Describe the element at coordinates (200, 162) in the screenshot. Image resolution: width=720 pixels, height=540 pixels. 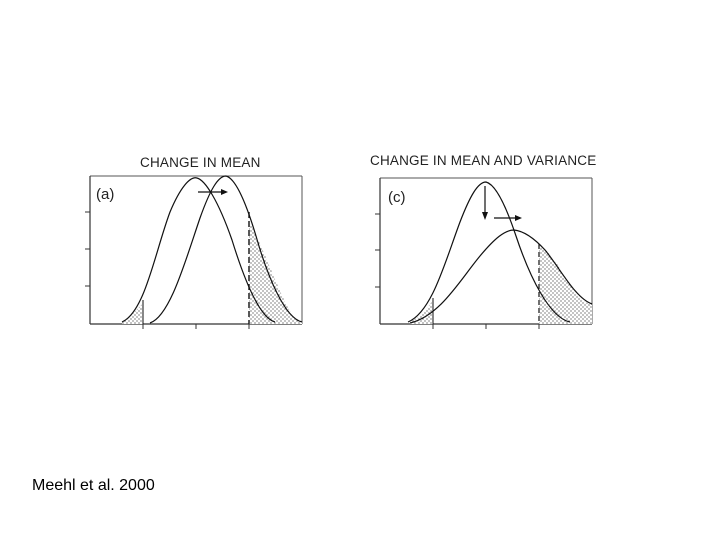
I see `panel-a-title: CHANGE IN MEAN` at that location.